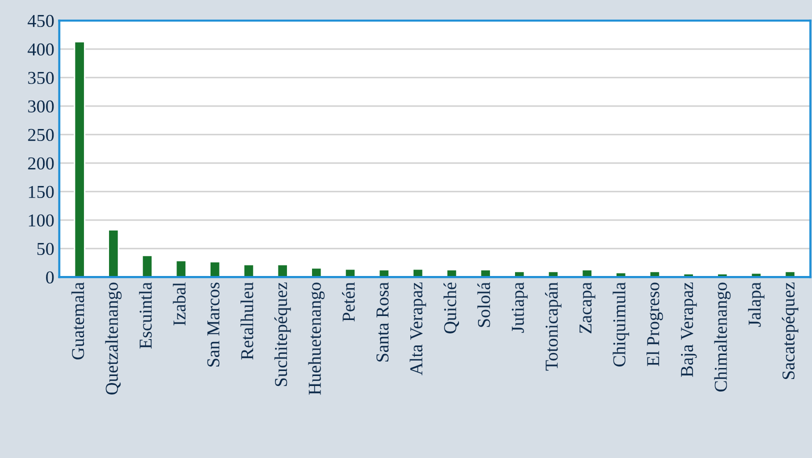 The width and height of the screenshot is (812, 458). Describe the element at coordinates (41, 192) in the screenshot. I see `y-tick-label: 150` at that location.